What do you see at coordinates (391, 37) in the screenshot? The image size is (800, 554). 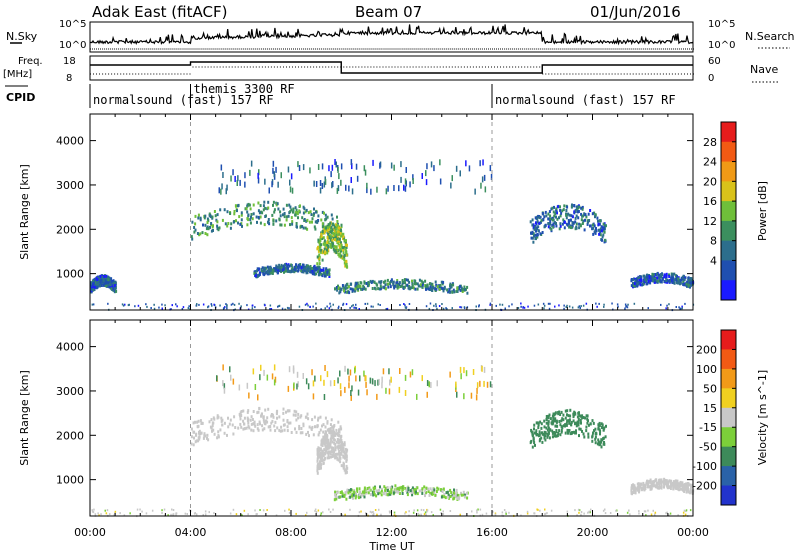 I see `noise-strip` at bounding box center [391, 37].